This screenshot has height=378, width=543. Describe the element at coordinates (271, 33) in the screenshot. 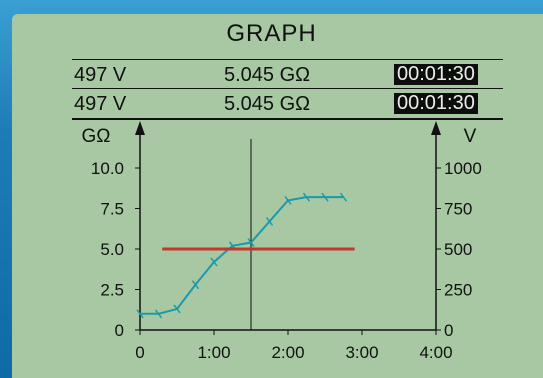

I see `screen-title: GRAPH` at that location.